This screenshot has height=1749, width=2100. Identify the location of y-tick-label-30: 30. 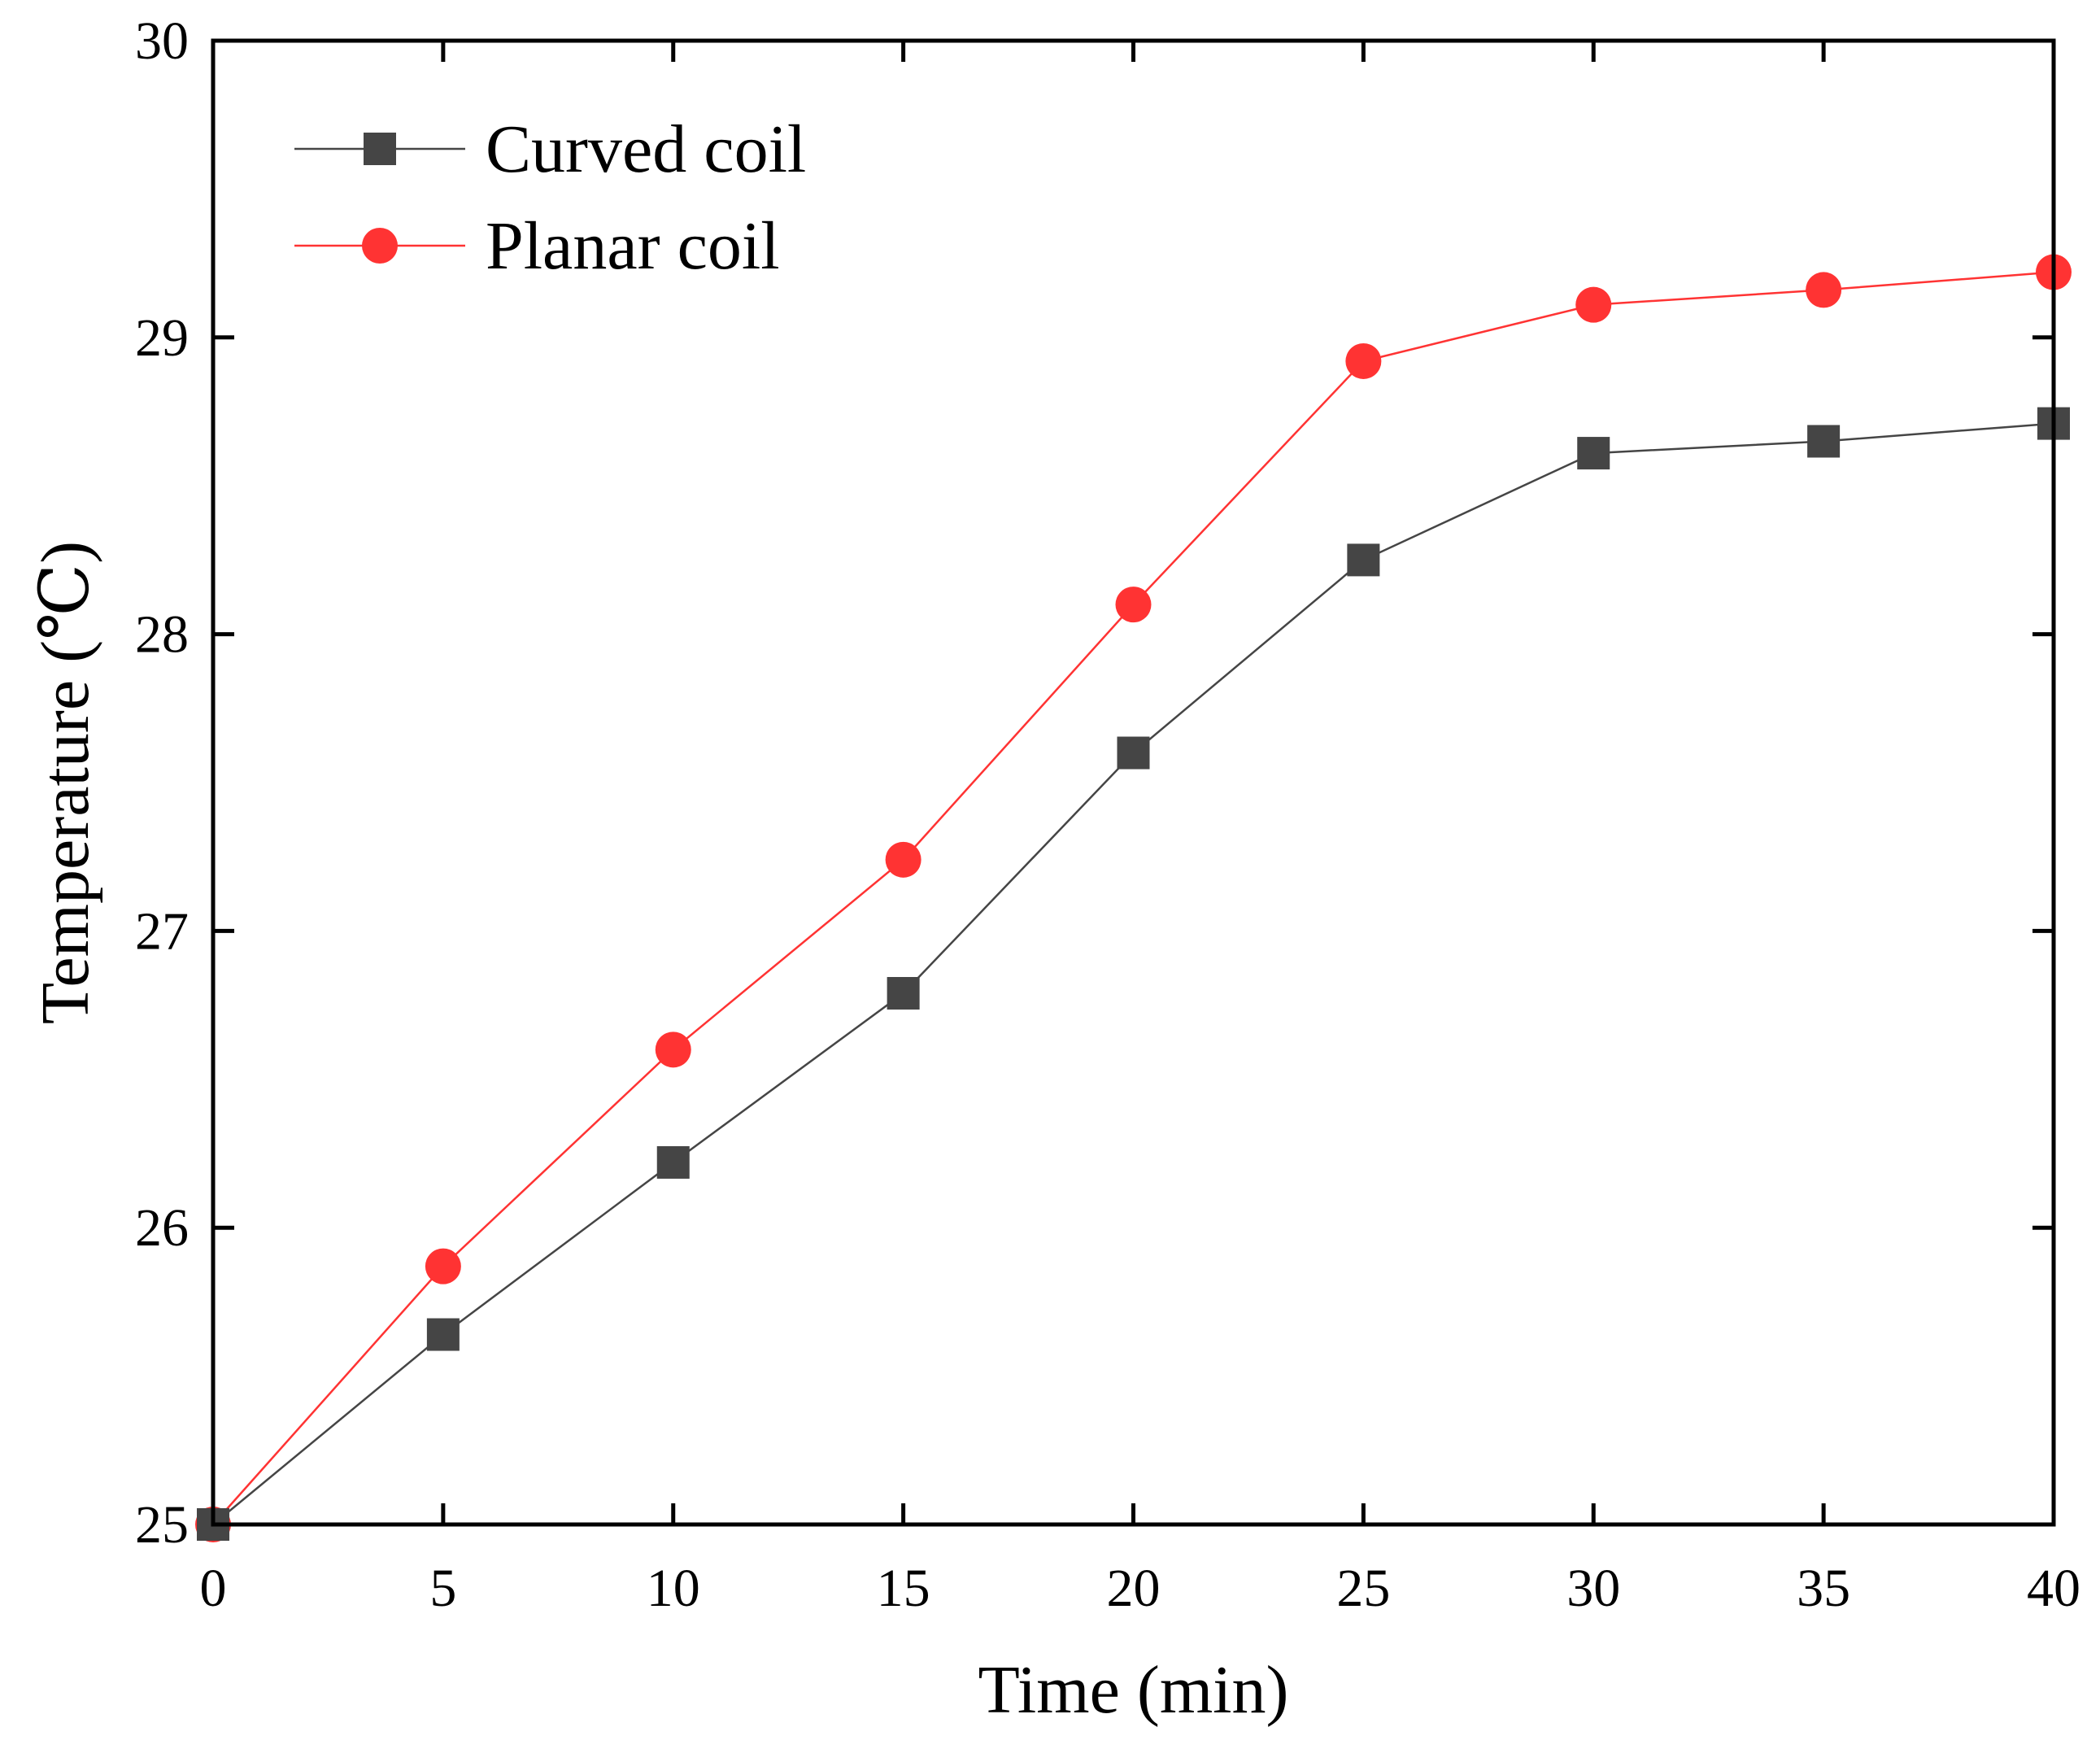
(162, 41).